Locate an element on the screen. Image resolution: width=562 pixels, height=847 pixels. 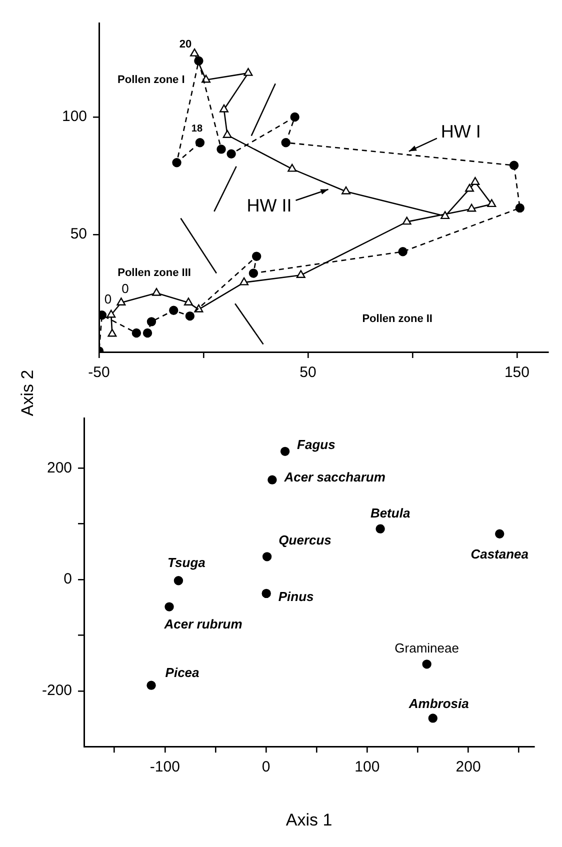
annotation: 20 is located at coordinates (185, 44).